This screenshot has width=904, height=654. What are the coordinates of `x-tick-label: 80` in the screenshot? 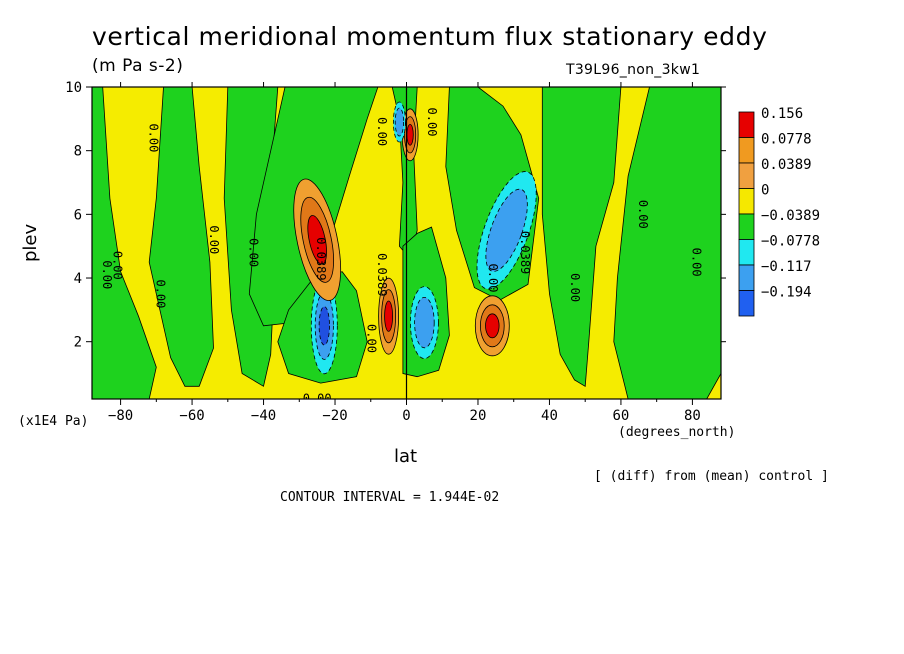 It's located at (692, 416).